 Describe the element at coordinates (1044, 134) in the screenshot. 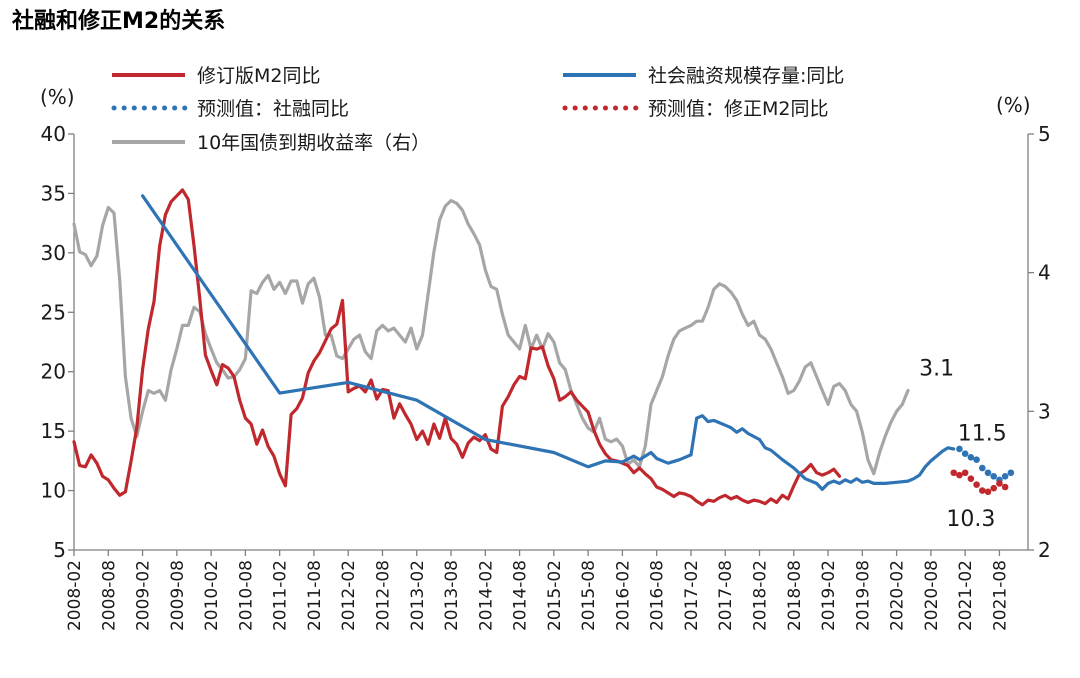

I see `y-right-tick-label: 5` at that location.